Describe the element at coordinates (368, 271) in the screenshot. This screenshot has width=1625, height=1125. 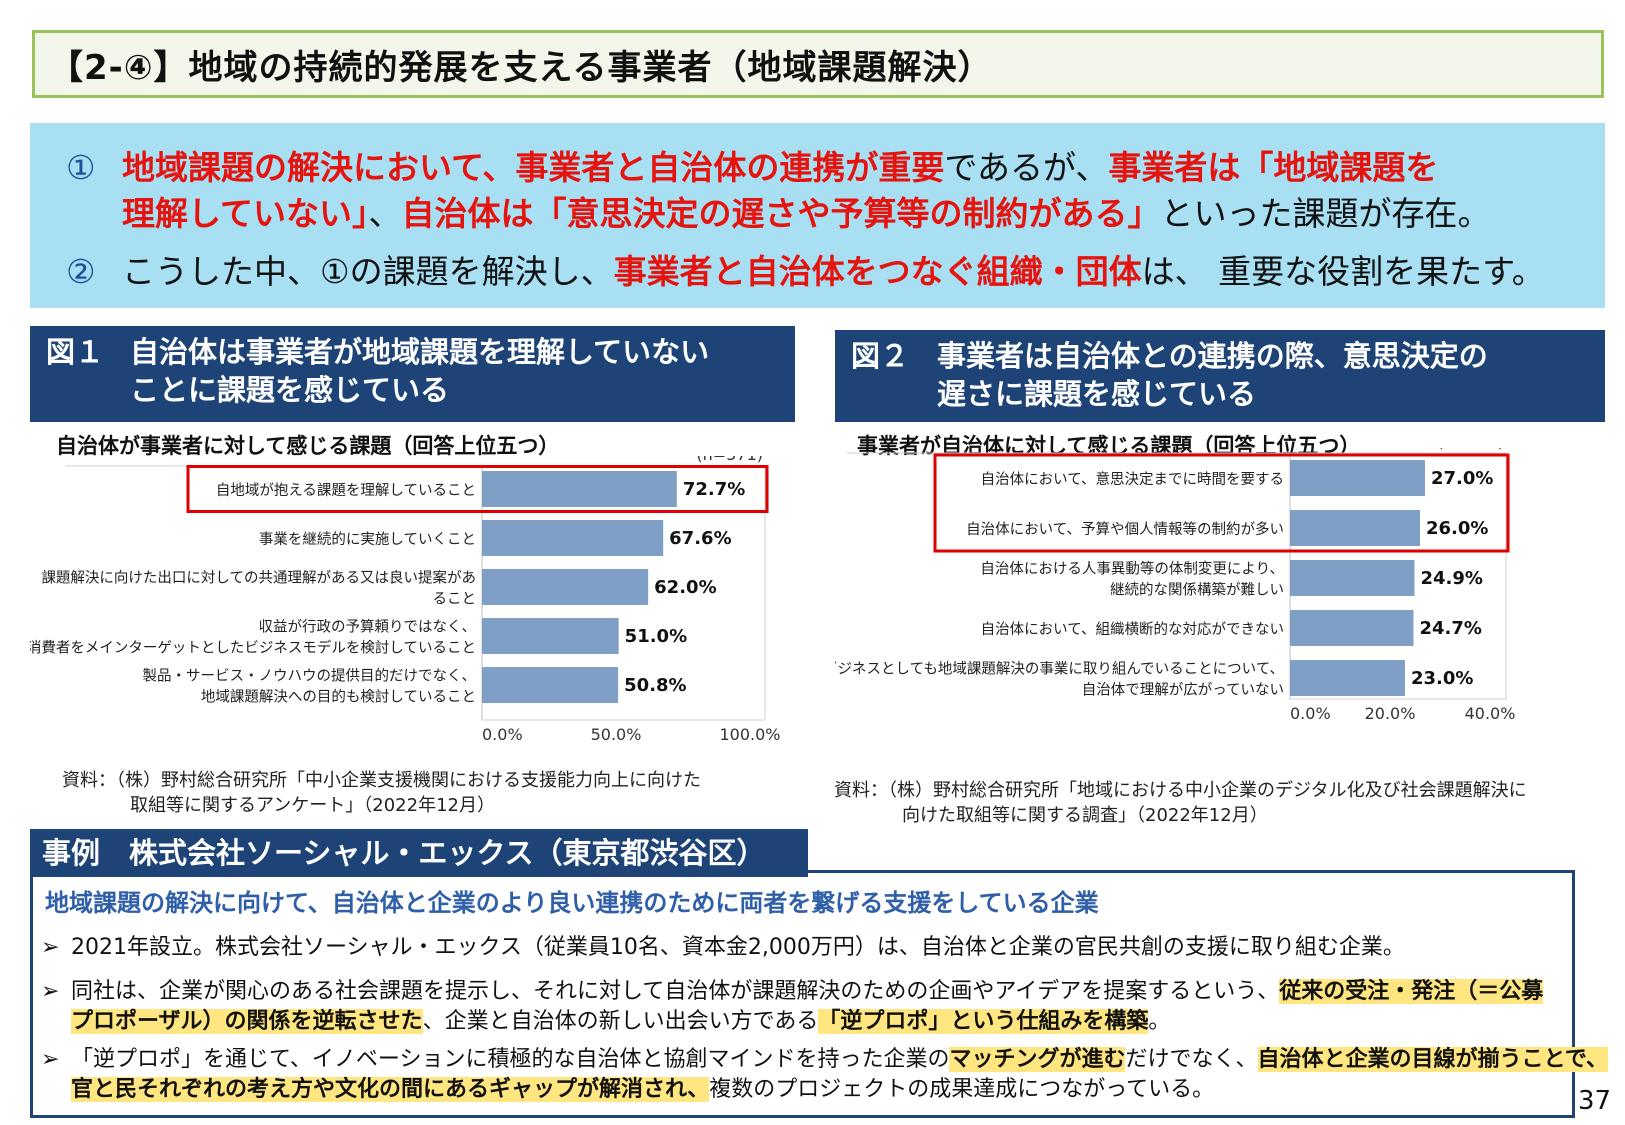
I see `summary-text: こうした中、①の課題を解決し、` at that location.